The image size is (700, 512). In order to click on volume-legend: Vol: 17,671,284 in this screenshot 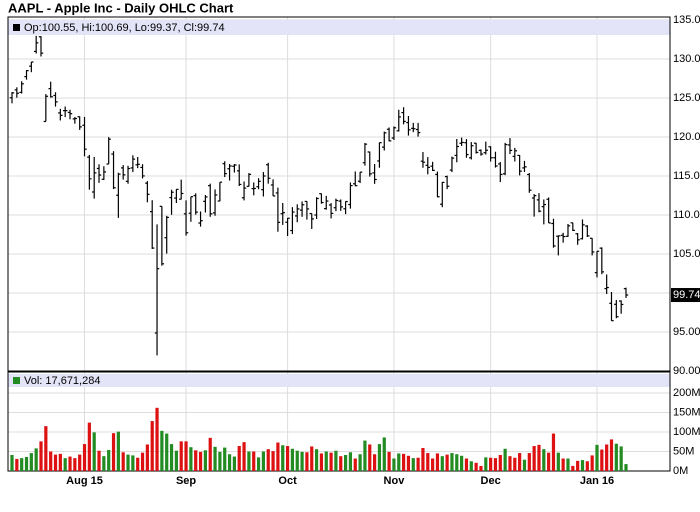, I will do `click(62, 381)`.